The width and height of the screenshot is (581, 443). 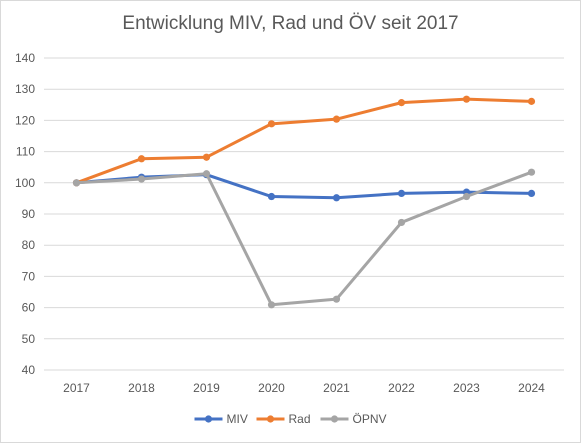 I want to click on legend-label: ÖPNV, so click(x=370, y=419).